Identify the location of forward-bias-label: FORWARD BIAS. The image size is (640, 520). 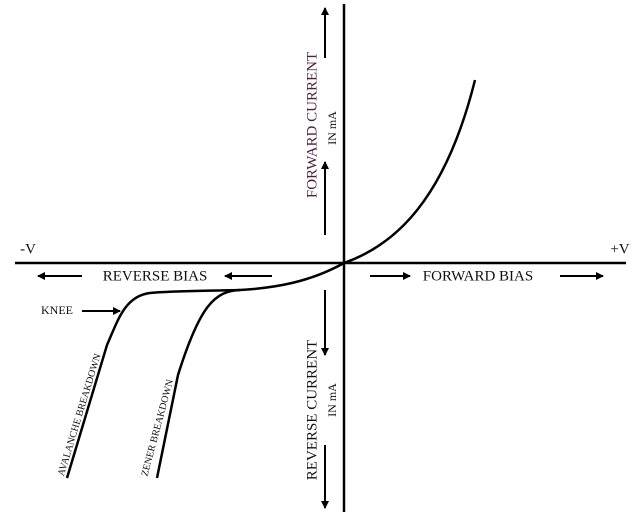
(478, 276).